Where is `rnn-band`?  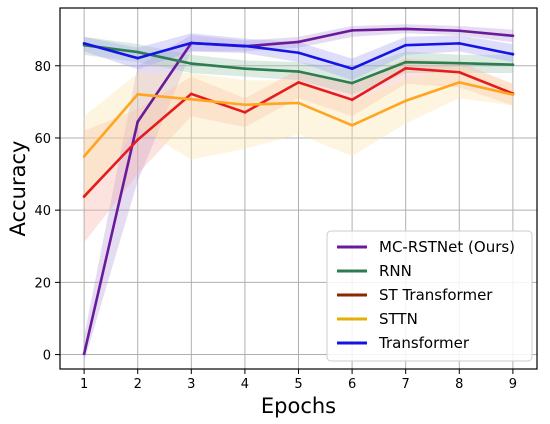
rnn-band is located at coordinates (298, 65).